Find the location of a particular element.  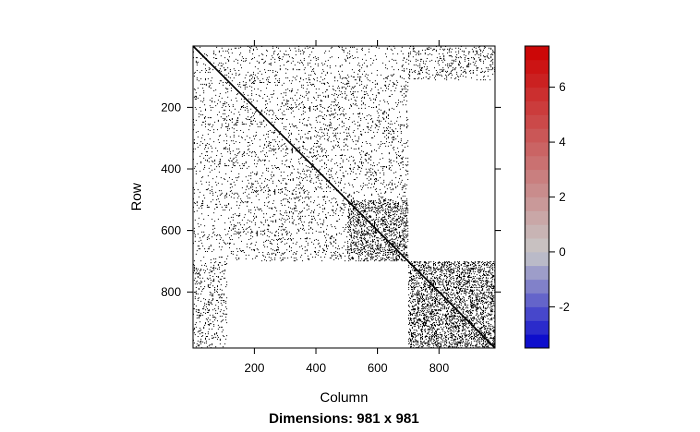

color-key-label: -2 is located at coordinates (564, 307).